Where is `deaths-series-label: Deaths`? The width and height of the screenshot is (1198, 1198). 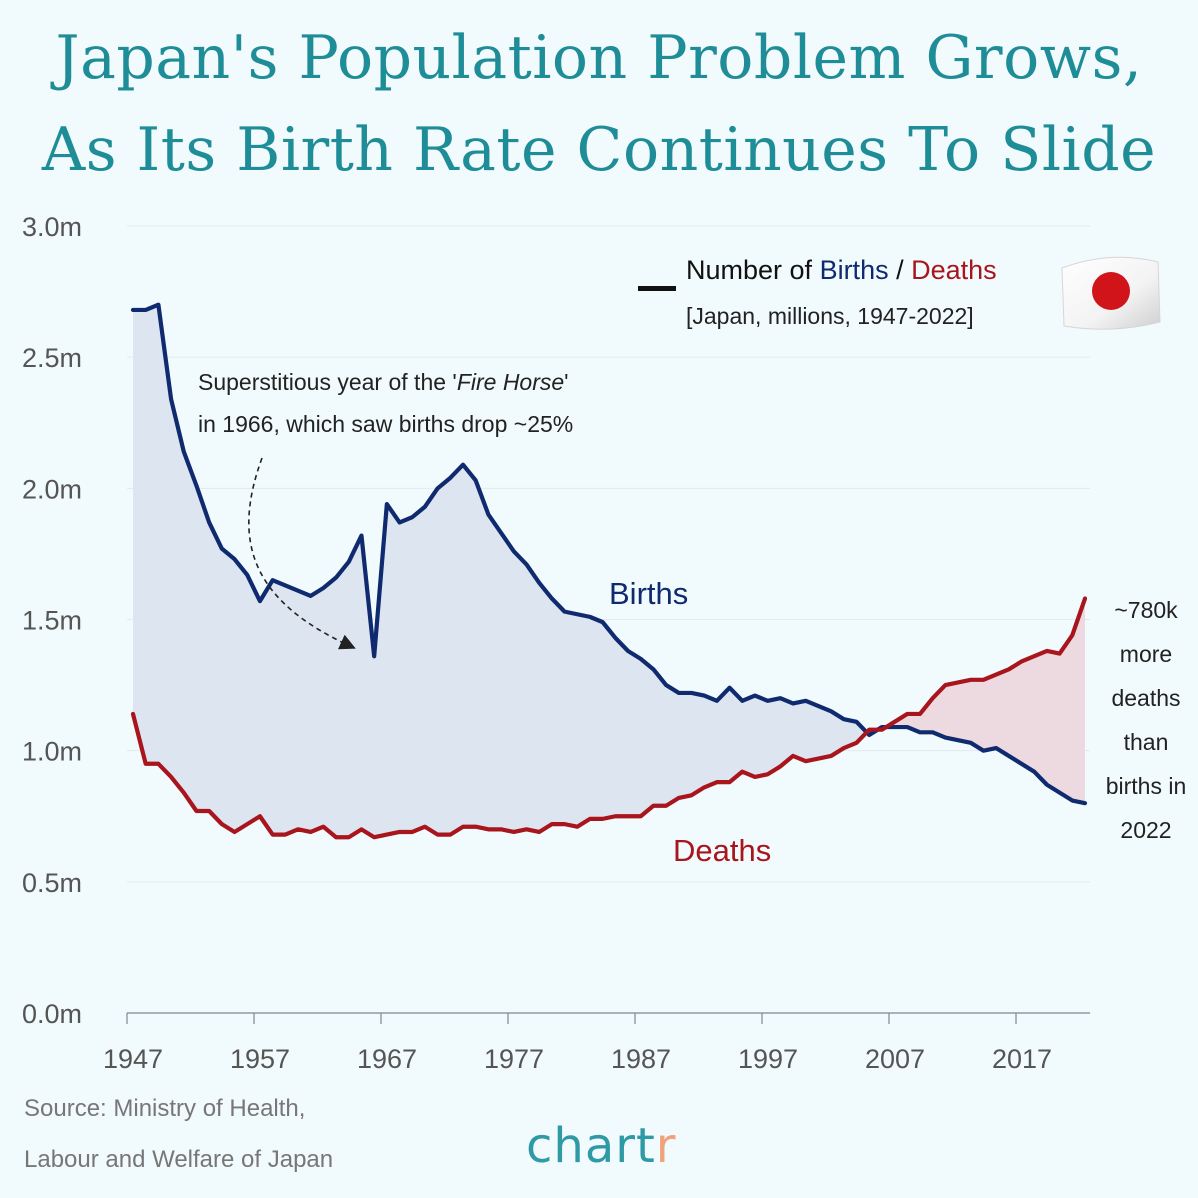
deaths-series-label: Deaths is located at coordinates (722, 850).